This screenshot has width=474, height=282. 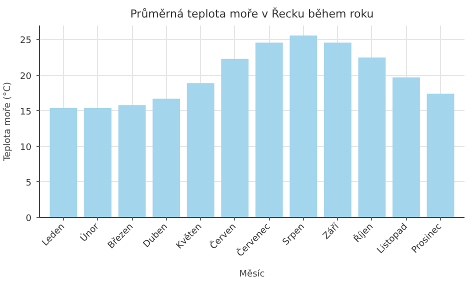 I want to click on y-tick-label: 20, so click(x=26, y=77).